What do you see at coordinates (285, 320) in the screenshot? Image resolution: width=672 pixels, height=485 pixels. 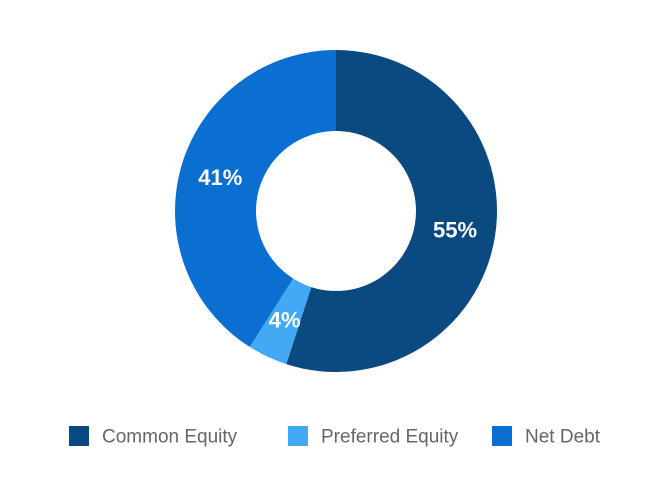 I see `data-label: 4%` at bounding box center [285, 320].